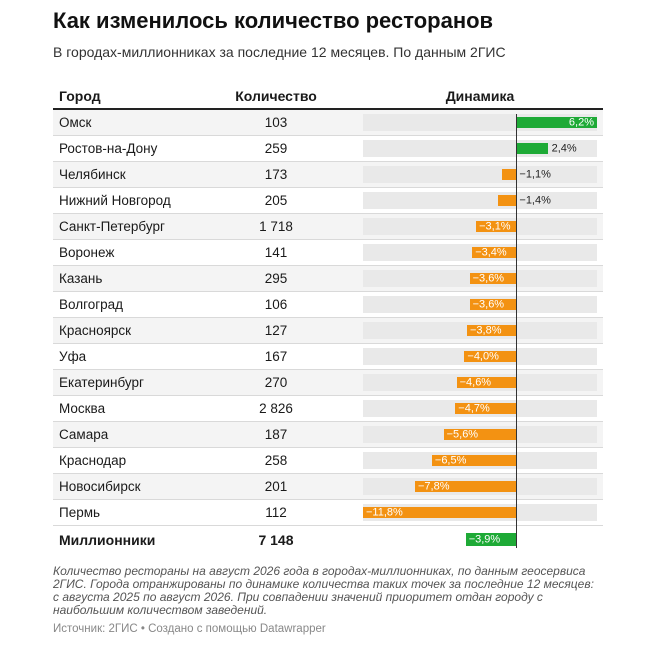 Image resolution: width=656 pixels, height=656 pixels. Describe the element at coordinates (276, 304) in the screenshot. I see `count-cell: 106` at that location.